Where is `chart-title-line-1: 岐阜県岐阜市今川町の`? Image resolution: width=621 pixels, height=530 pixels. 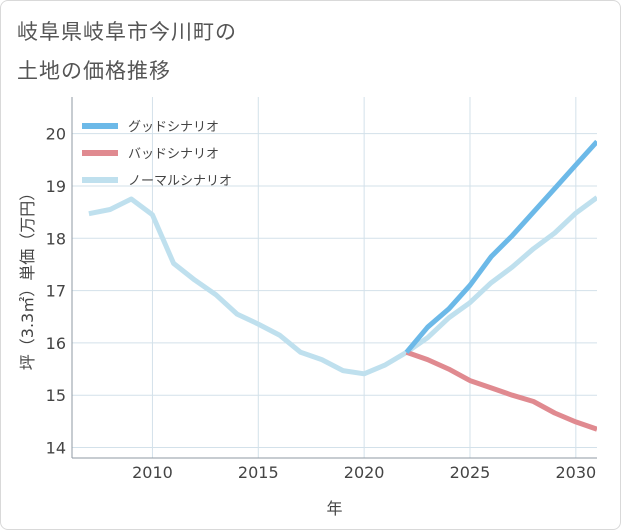 chart-title-line-1: 岐阜県岐阜市今川町の is located at coordinates (127, 32).